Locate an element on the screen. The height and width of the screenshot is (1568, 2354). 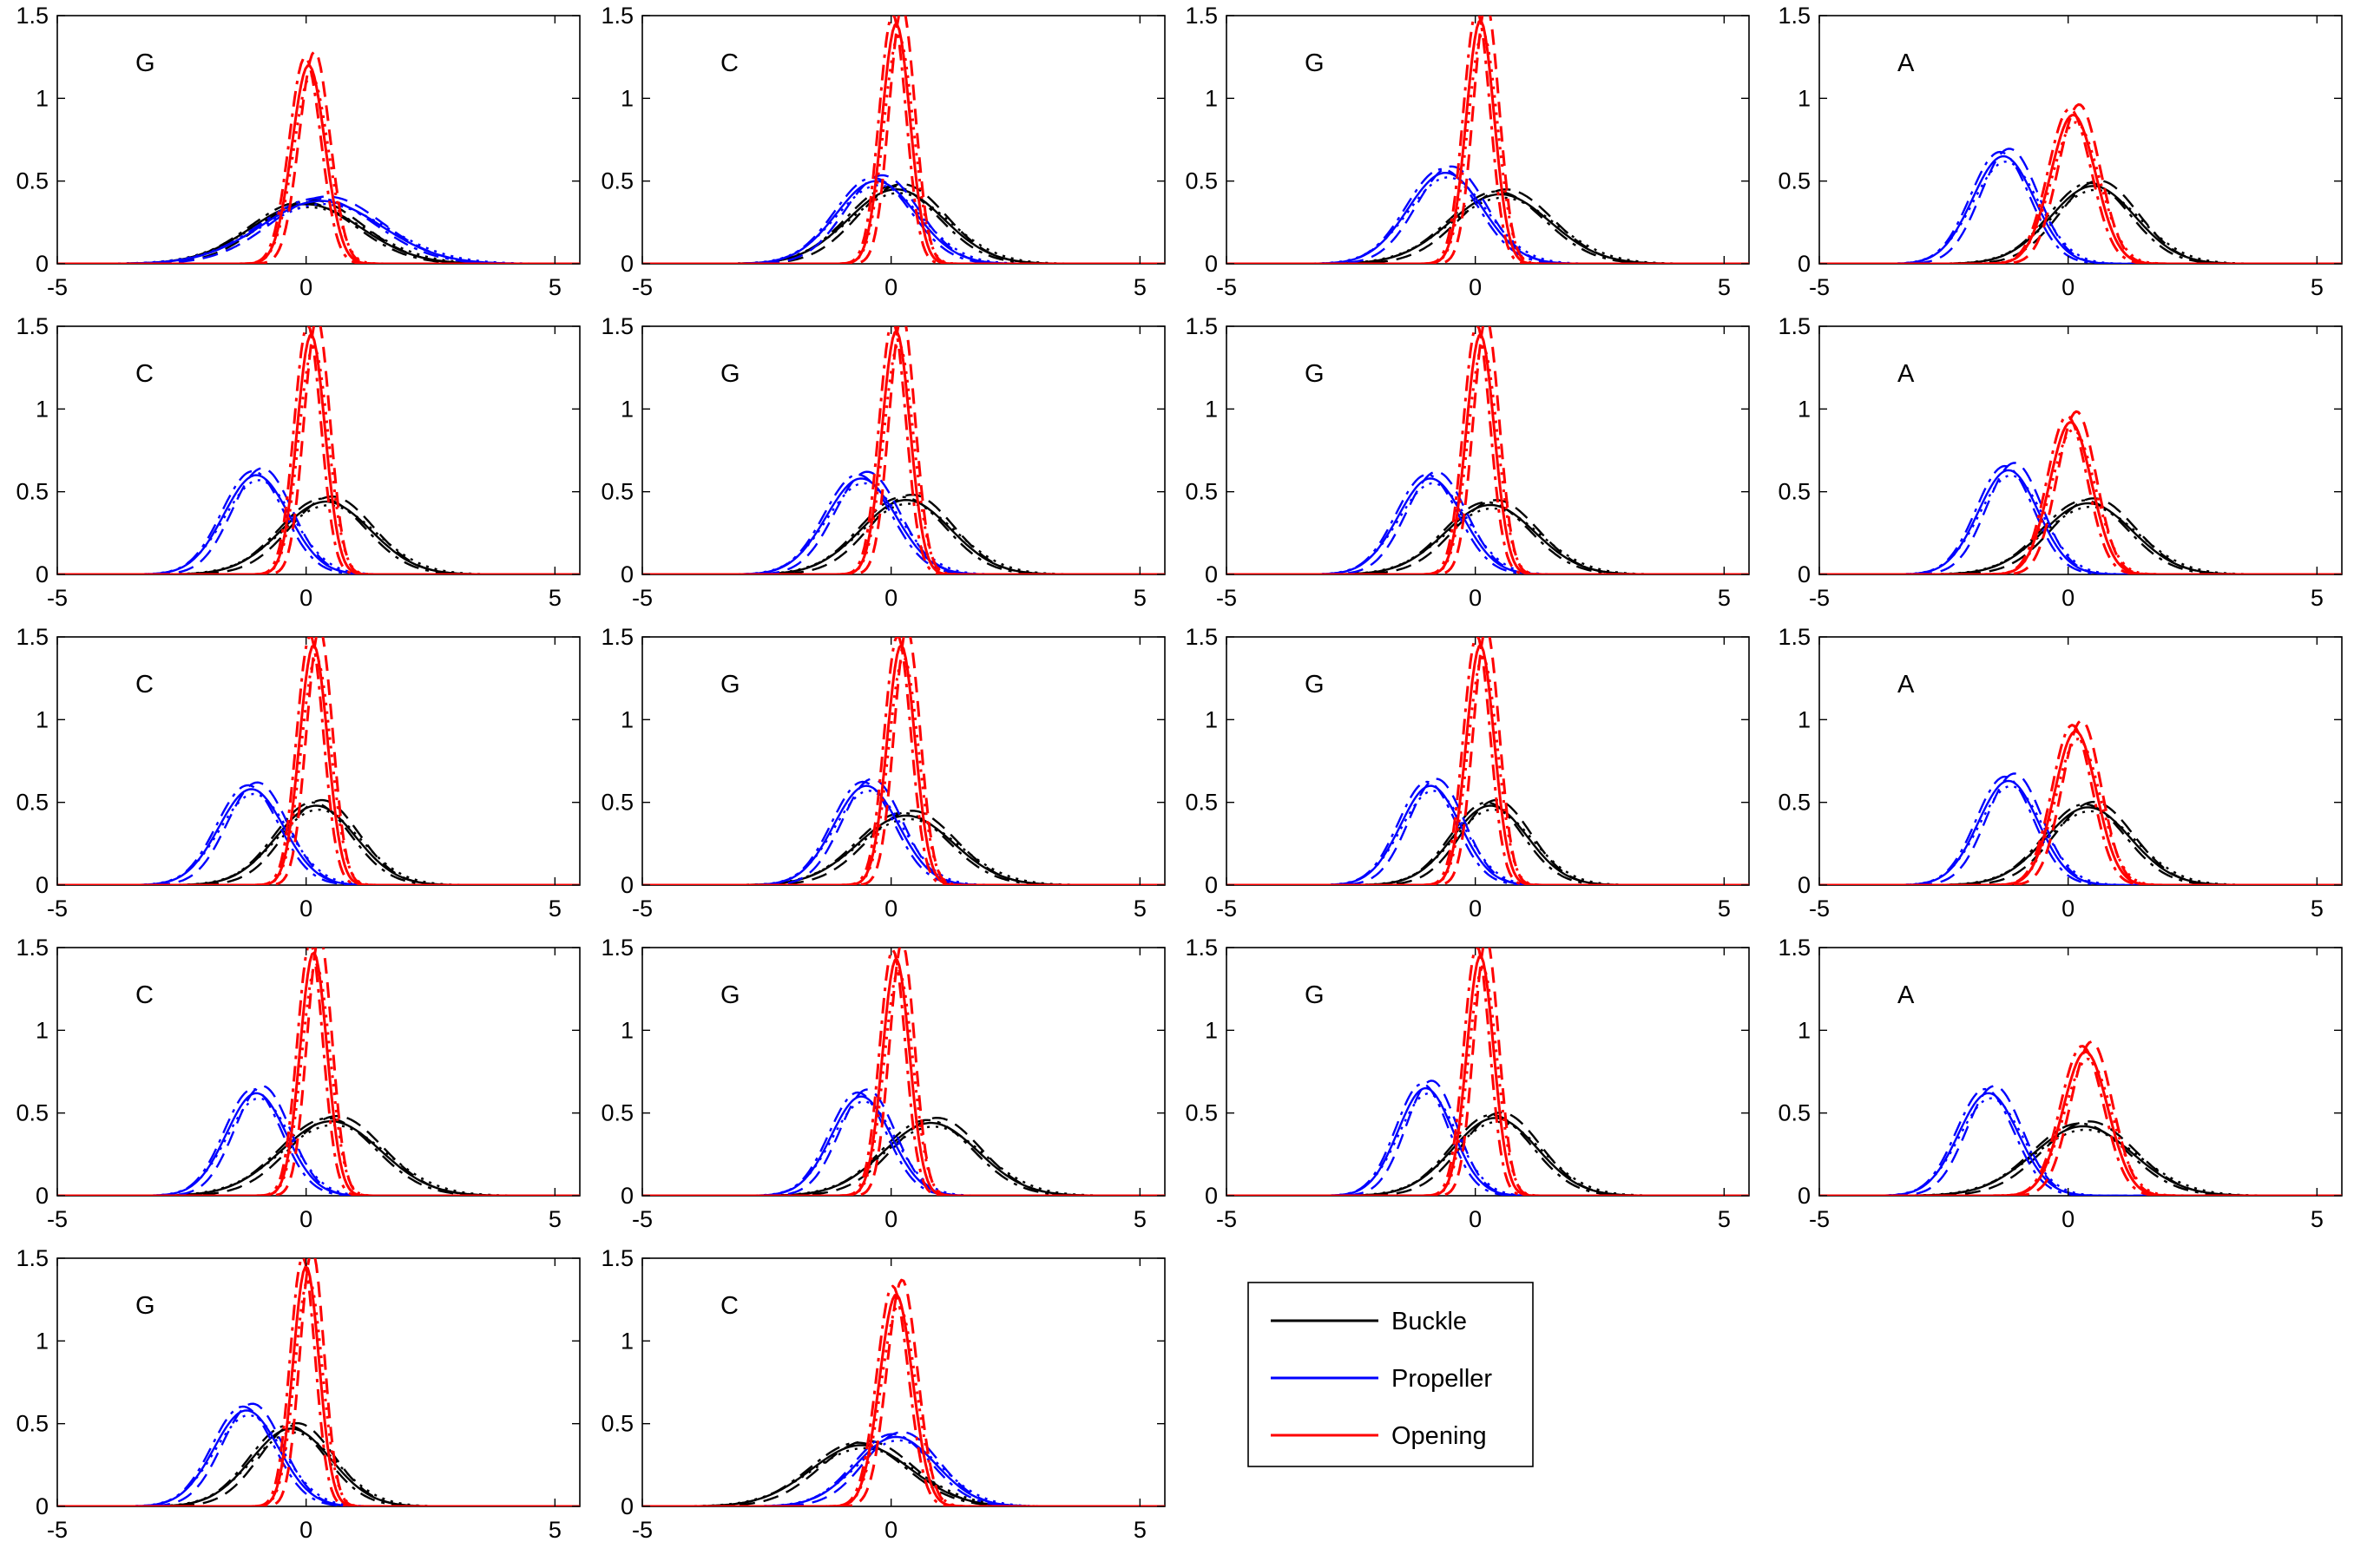
panel-label: A is located at coordinates (1906, 685).